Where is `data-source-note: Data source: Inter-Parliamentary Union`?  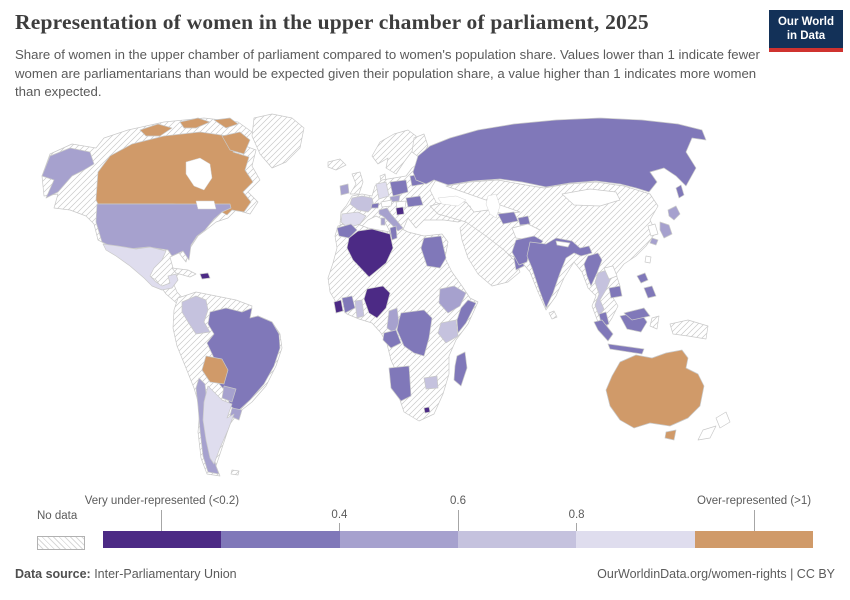
data-source-note: Data source: Inter-Parliamentary Union is located at coordinates (126, 574).